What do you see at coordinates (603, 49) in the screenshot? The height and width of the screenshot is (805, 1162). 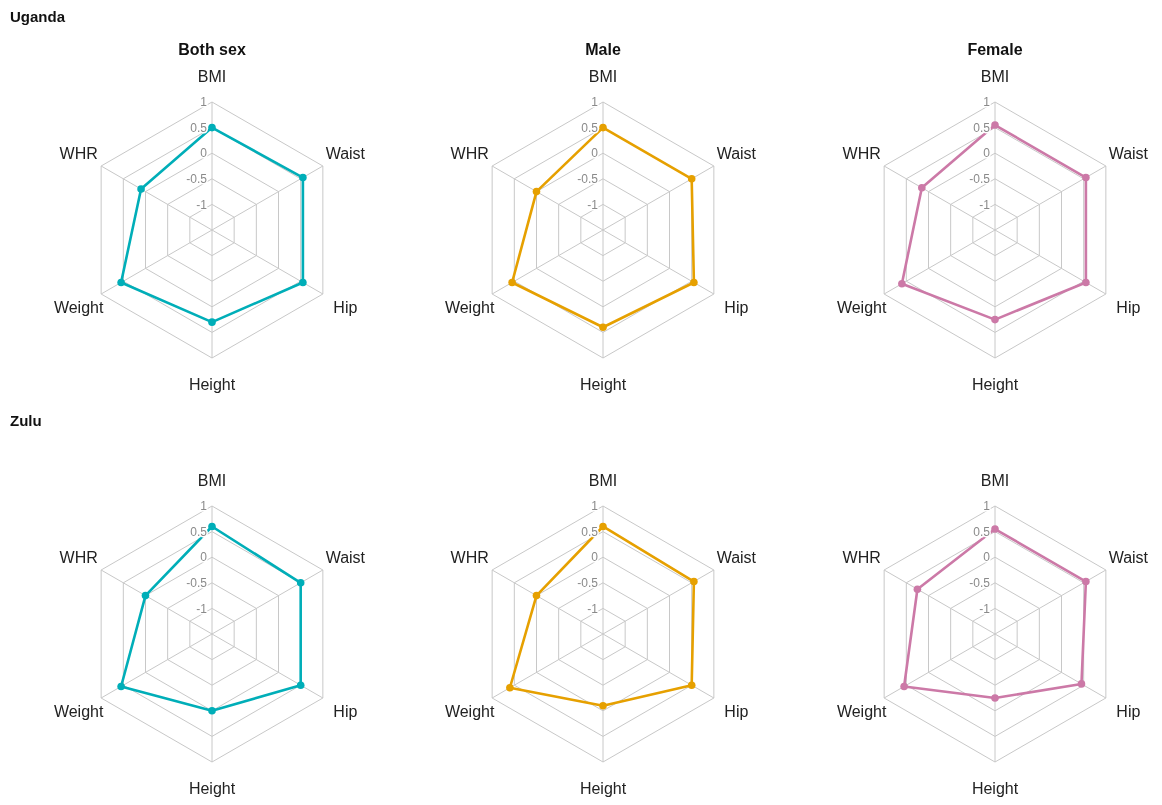 I see `chart-title: Male` at bounding box center [603, 49].